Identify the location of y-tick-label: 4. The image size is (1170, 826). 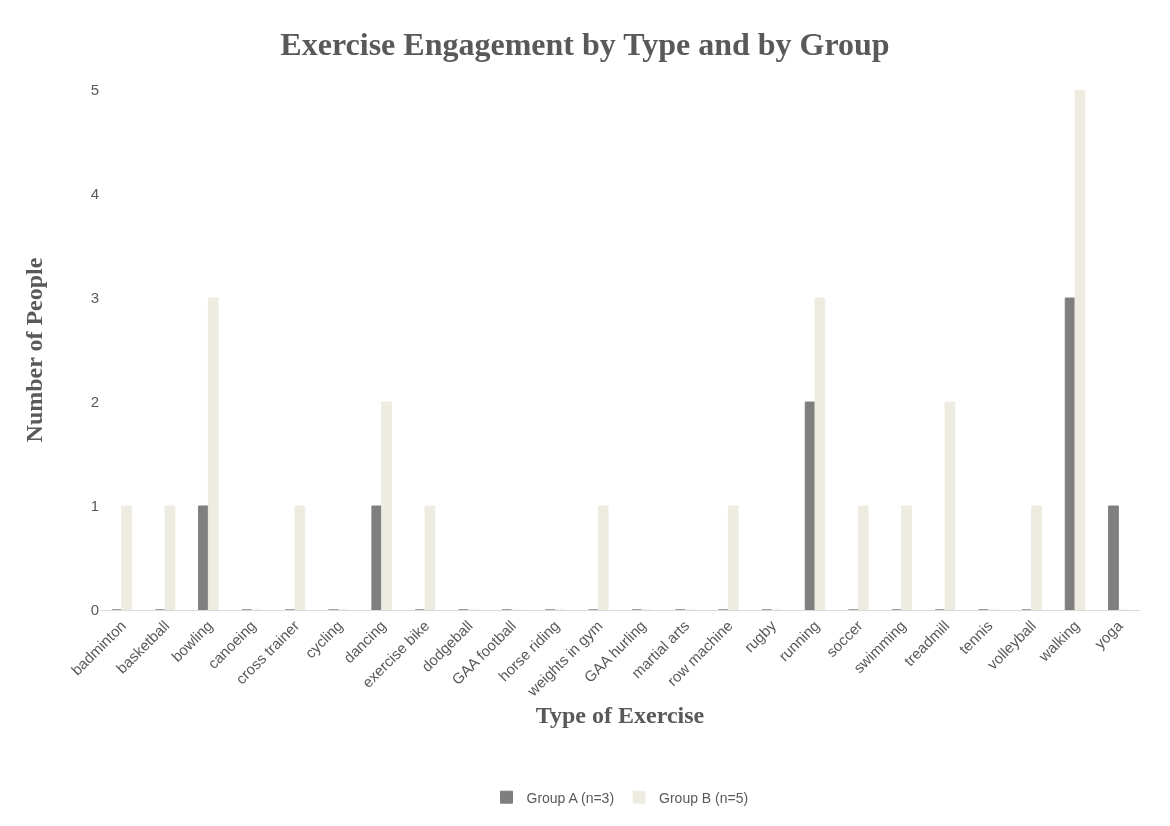
(94, 194).